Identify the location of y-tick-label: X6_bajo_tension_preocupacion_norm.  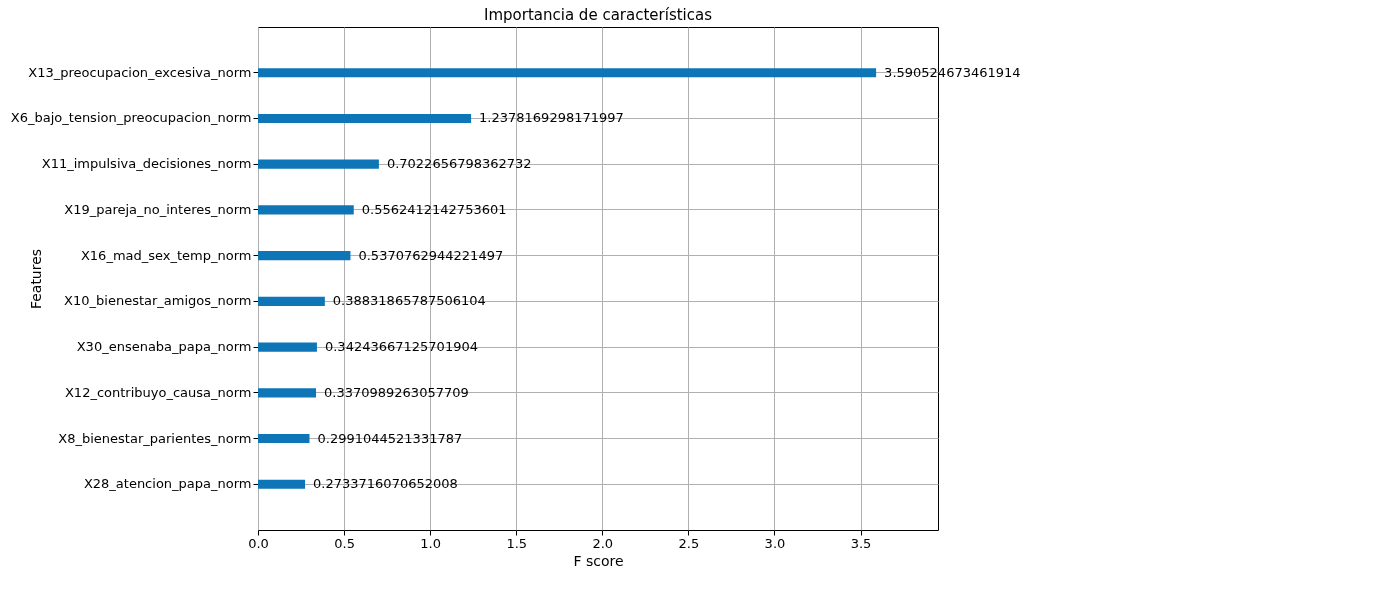
(131, 118).